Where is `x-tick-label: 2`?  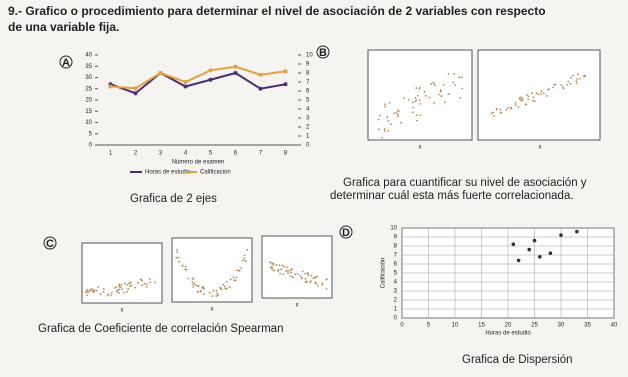 x-tick-label: 2 is located at coordinates (136, 154).